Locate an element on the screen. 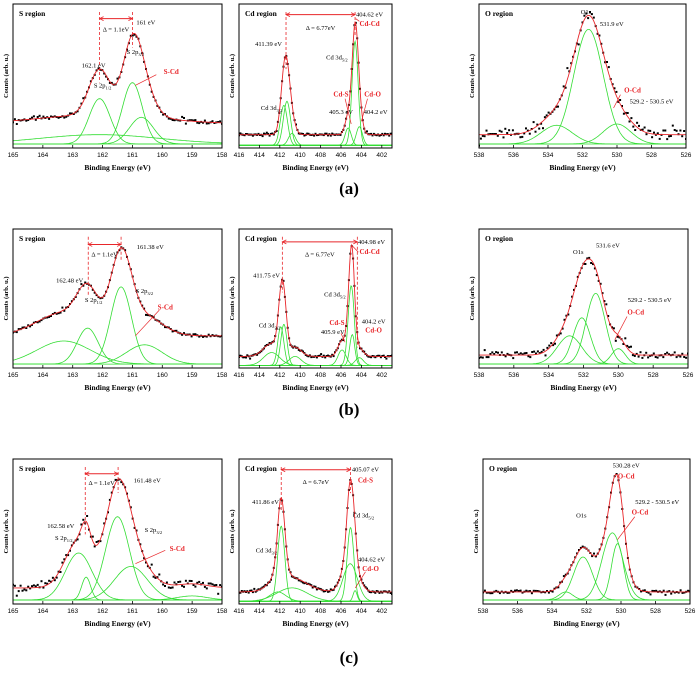 The width and height of the screenshot is (697, 676). peak-label: S 2p3/2 is located at coordinates (136, 53).